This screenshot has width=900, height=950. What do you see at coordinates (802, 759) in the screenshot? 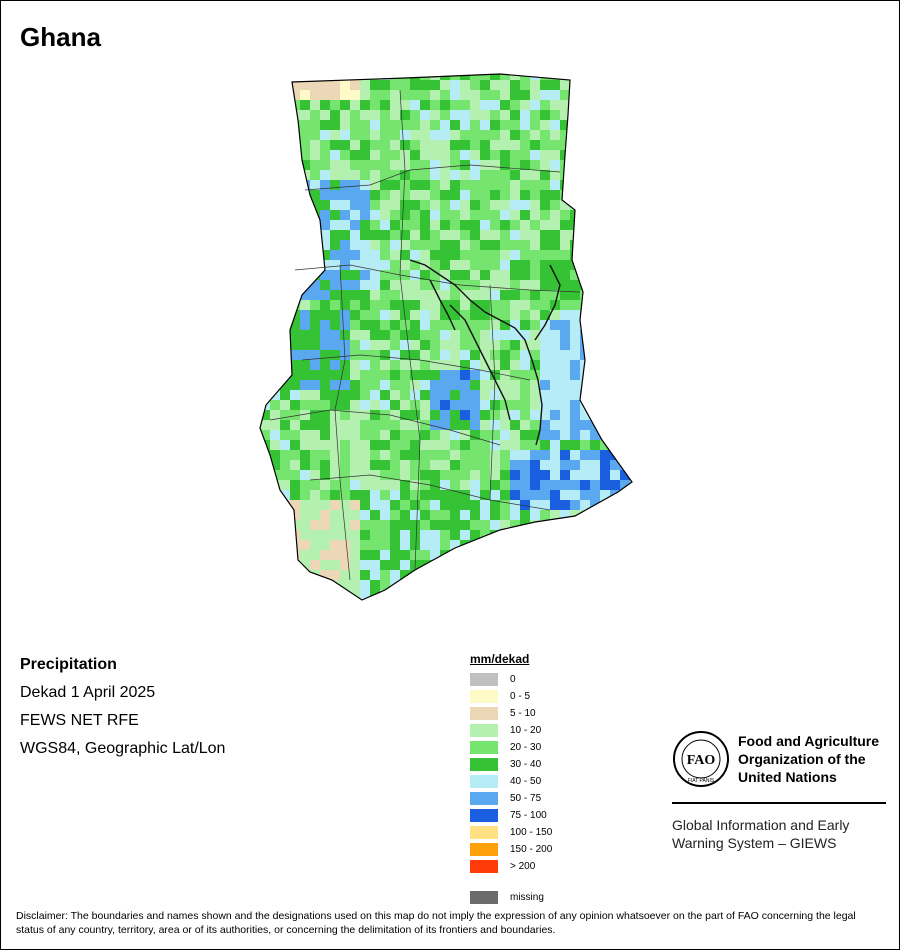
I see `org-name-line-2: Organization of the` at bounding box center [802, 759].